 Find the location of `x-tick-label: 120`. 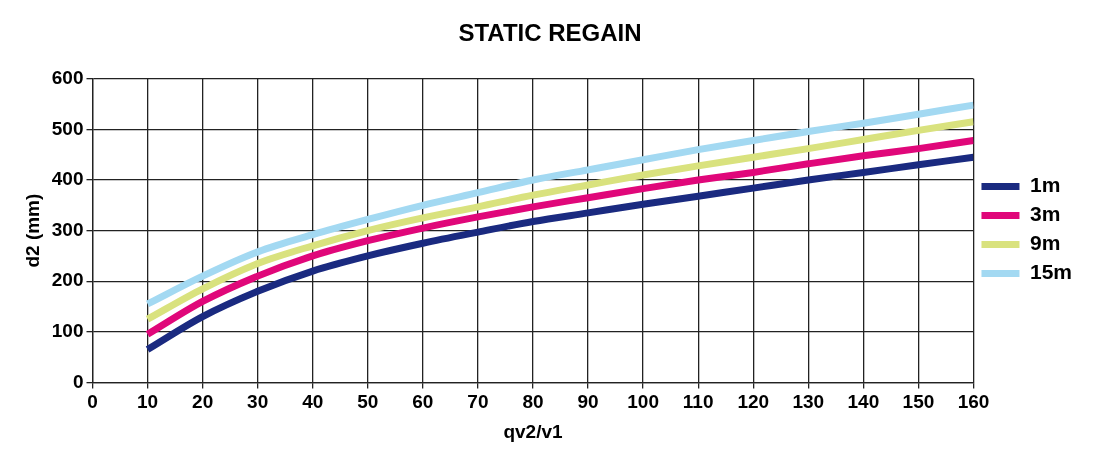

x-tick-label: 120 is located at coordinates (753, 402).